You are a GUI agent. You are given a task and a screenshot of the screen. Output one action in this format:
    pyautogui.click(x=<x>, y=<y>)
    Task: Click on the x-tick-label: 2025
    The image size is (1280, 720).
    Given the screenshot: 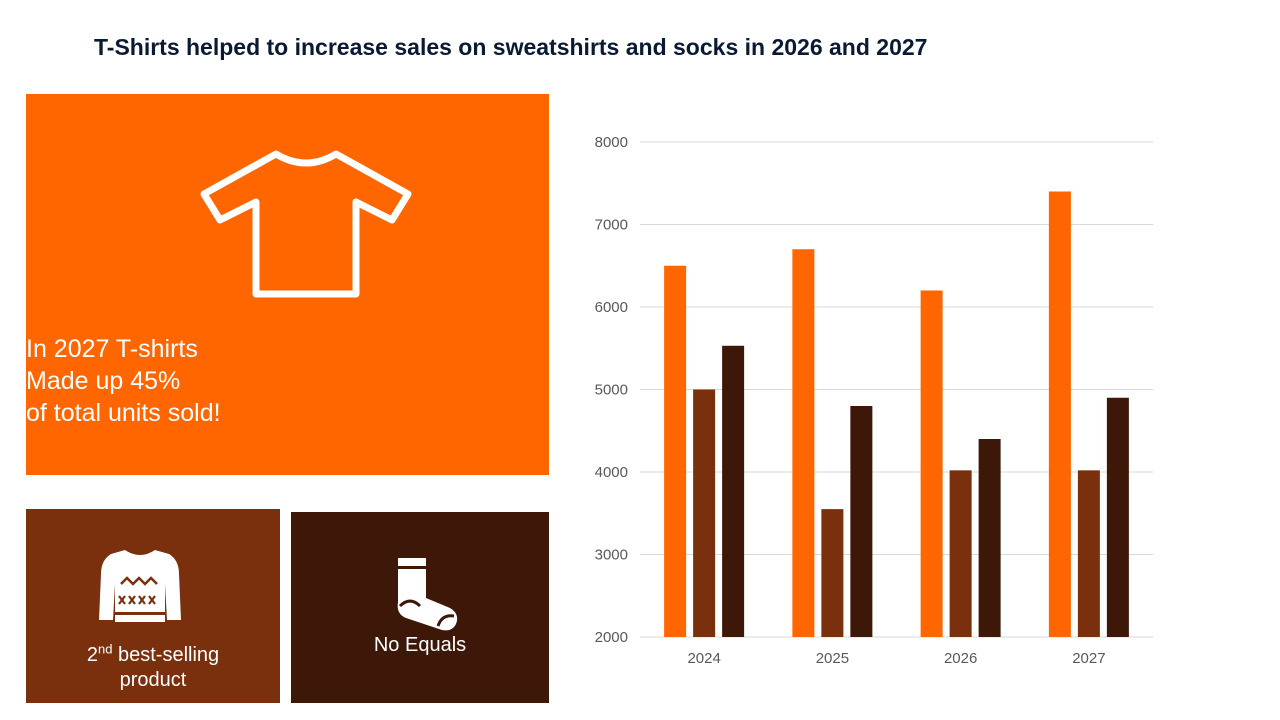 What is the action you would take?
    pyautogui.click(x=832, y=658)
    